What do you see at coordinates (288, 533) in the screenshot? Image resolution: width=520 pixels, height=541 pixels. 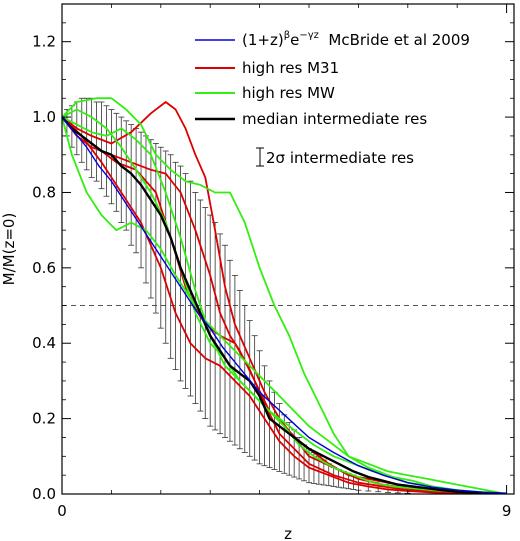 I see `x-axis-label: z` at bounding box center [288, 533].